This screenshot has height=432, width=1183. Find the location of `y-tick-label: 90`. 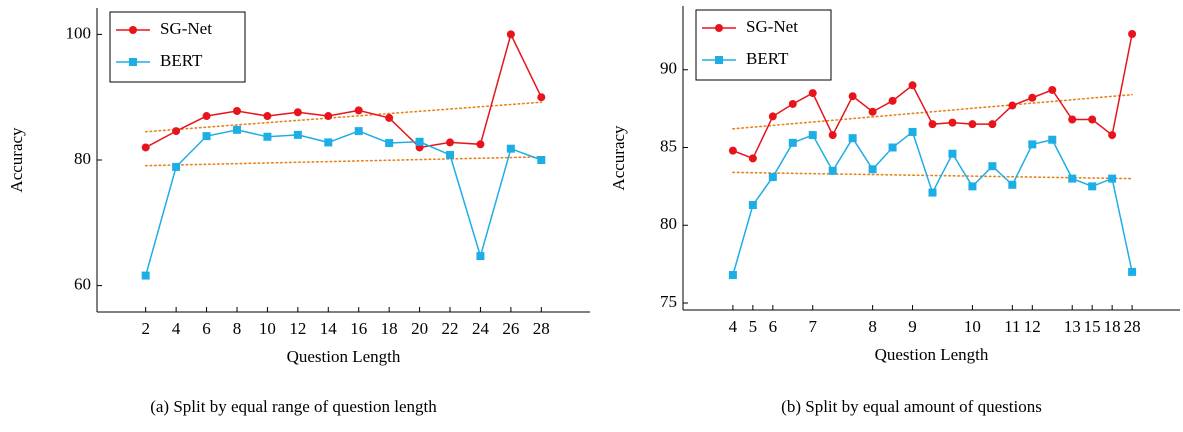

y-tick-label: 90 is located at coordinates (668, 68).